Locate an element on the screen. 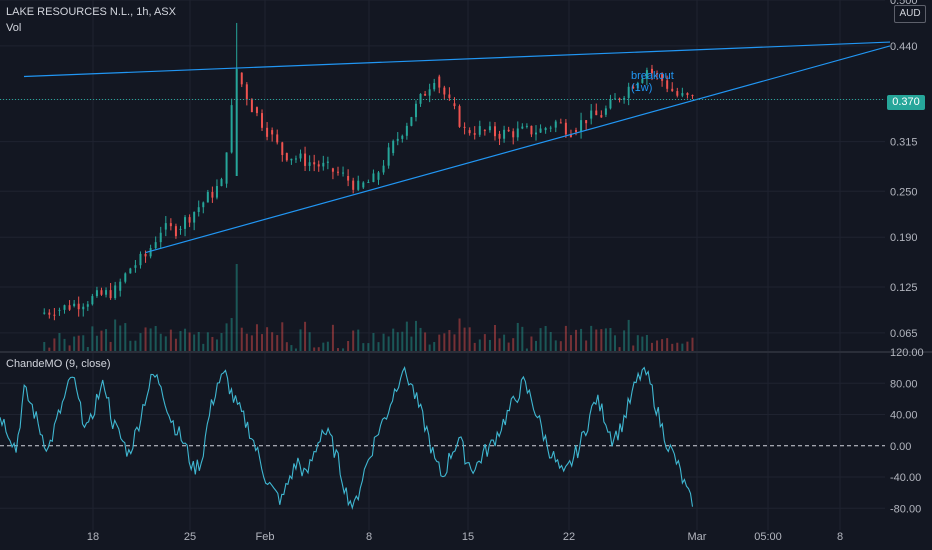 The height and width of the screenshot is (550, 932). time-tick-label: 25 is located at coordinates (190, 537).